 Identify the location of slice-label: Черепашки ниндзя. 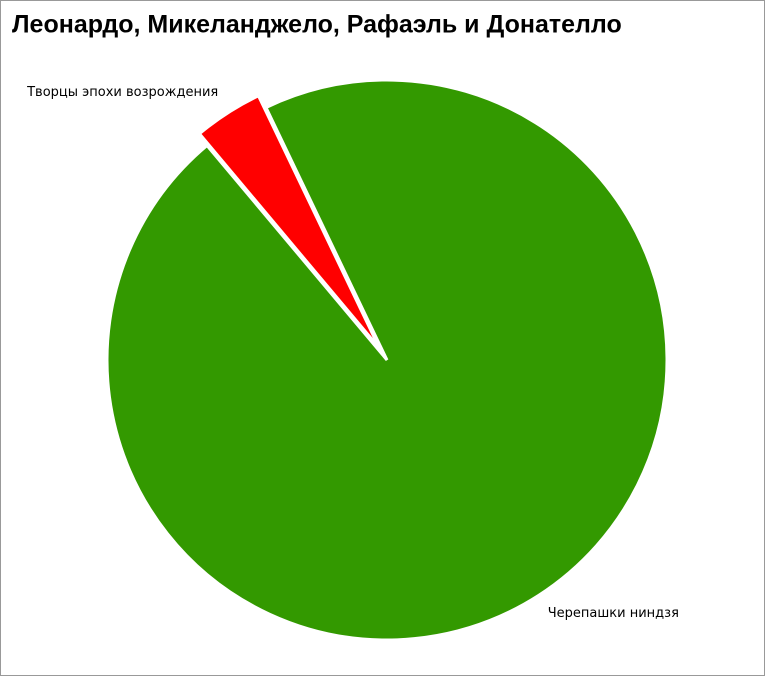
(613, 613).